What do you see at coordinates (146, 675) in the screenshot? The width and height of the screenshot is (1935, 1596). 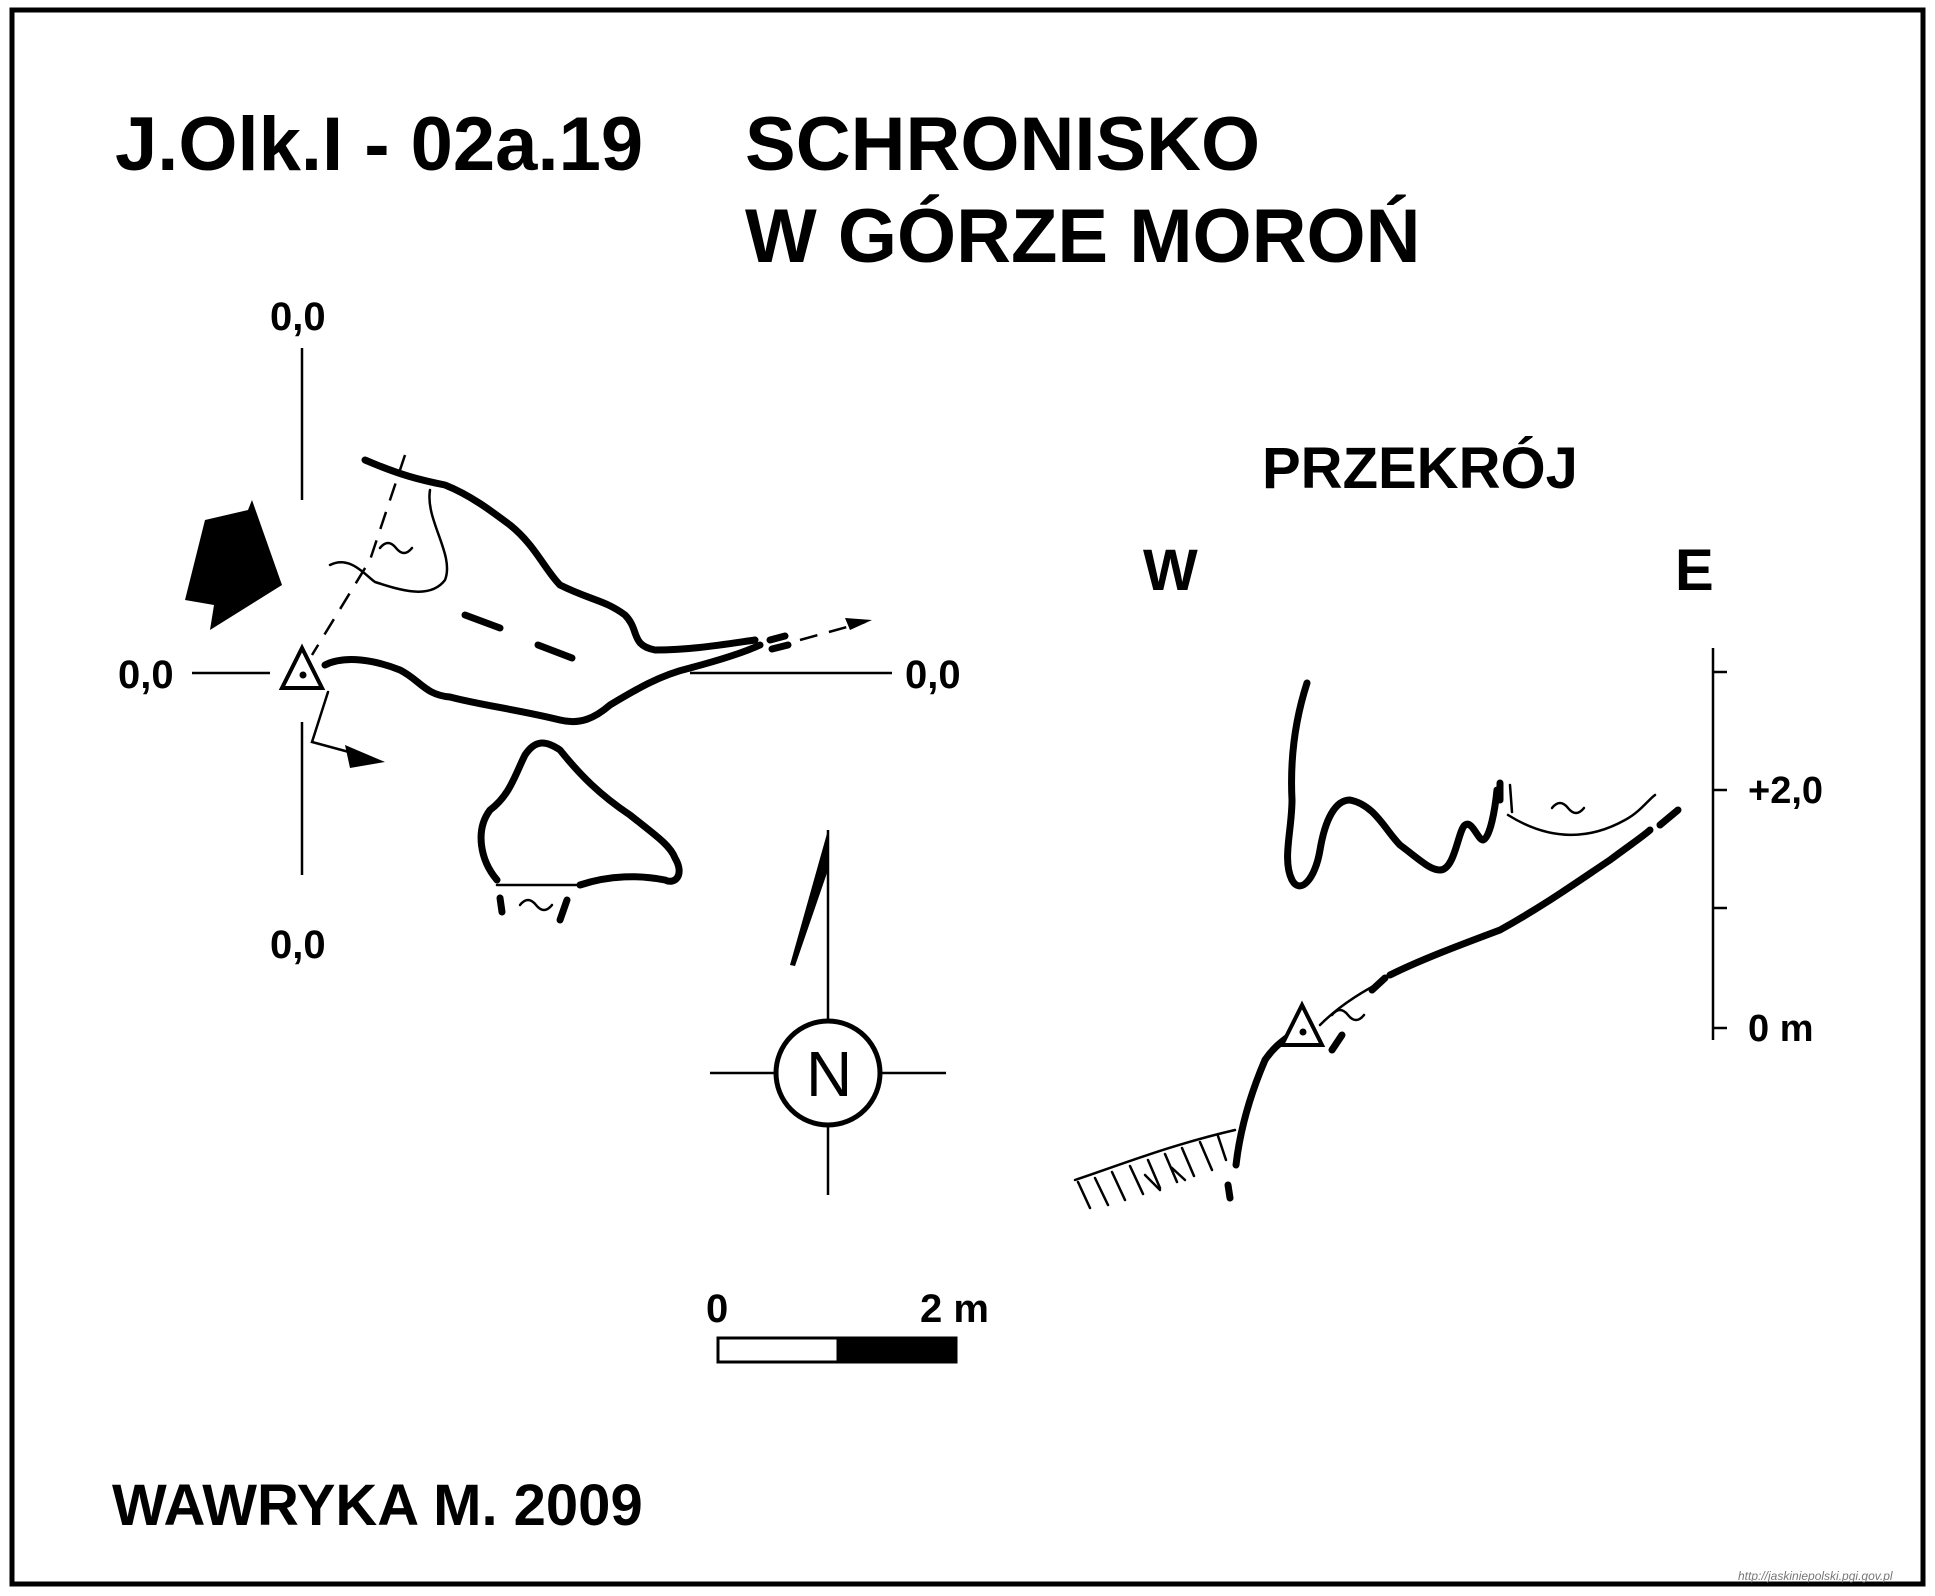 I see `plan-datum-left: 0,0` at bounding box center [146, 675].